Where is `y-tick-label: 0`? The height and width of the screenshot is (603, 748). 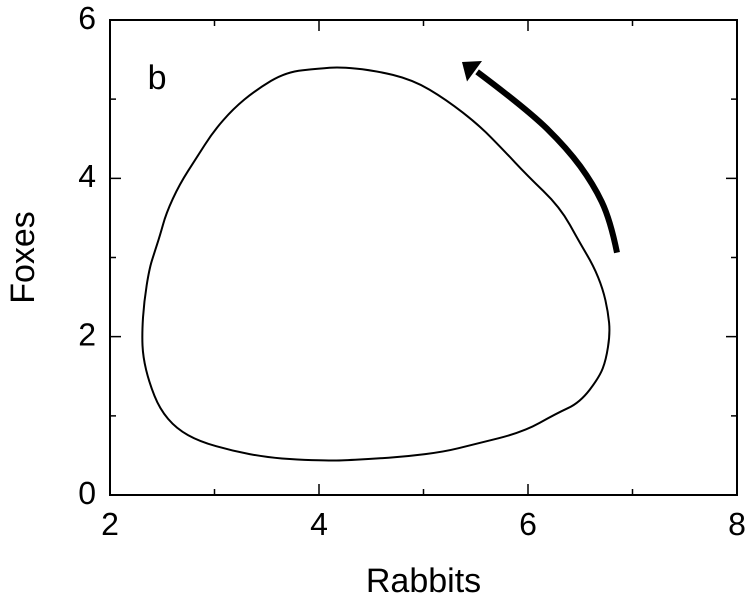
y-tick-label: 0 is located at coordinates (87, 492).